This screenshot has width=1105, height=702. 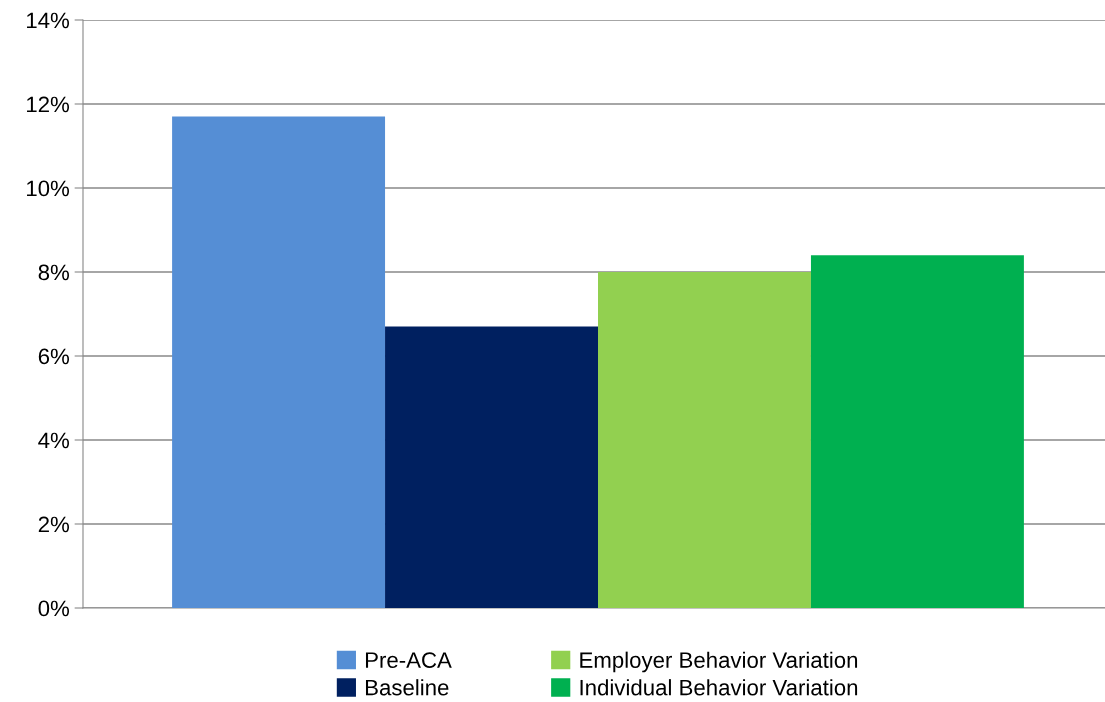 I want to click on legend-label: Baseline, so click(x=407, y=687).